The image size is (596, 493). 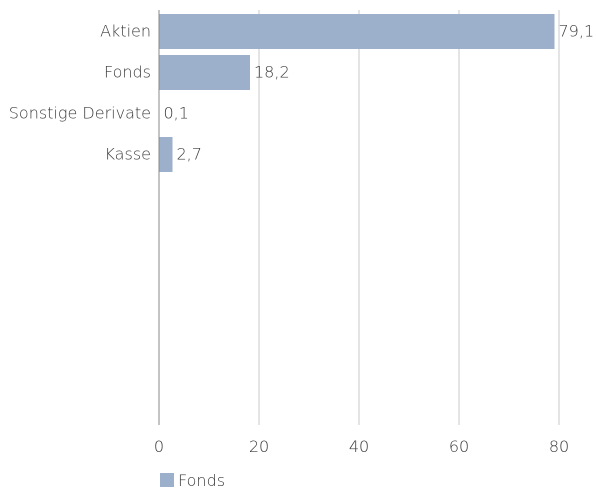 What do you see at coordinates (357, 31) in the screenshot?
I see `bar-aktien` at bounding box center [357, 31].